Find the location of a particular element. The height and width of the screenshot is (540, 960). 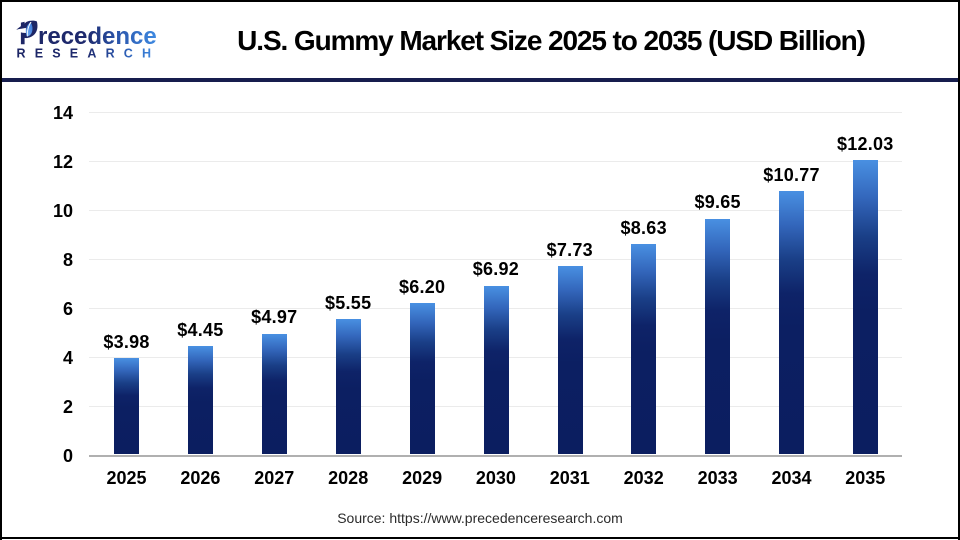

svg-text: recedence is located at coordinates (97, 36).